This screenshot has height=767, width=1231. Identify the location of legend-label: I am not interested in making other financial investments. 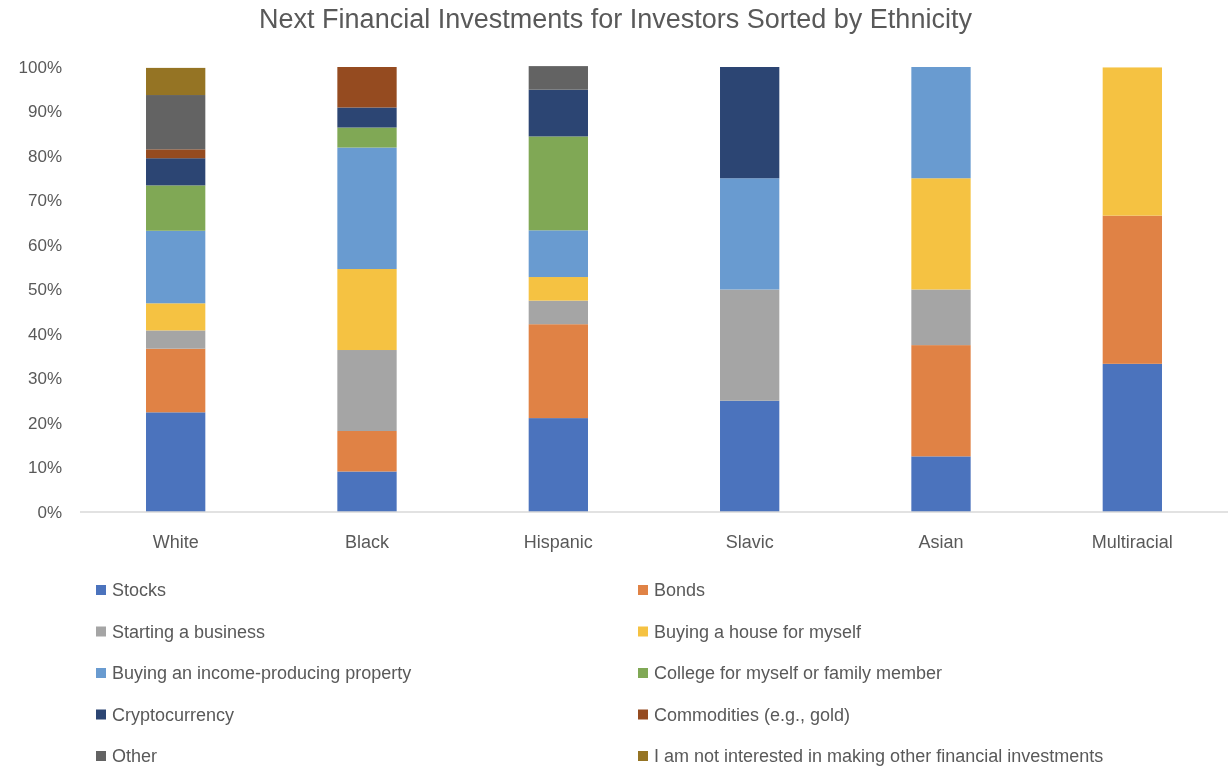
(879, 756).